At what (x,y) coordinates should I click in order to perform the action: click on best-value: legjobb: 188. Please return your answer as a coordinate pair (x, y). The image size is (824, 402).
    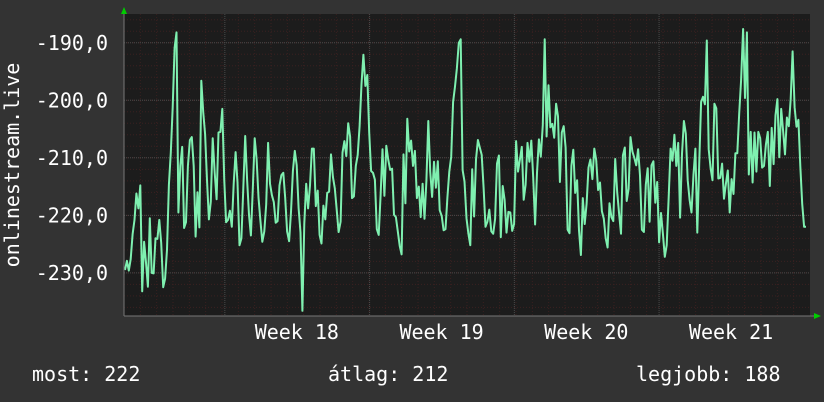
    Looking at the image, I should click on (708, 374).